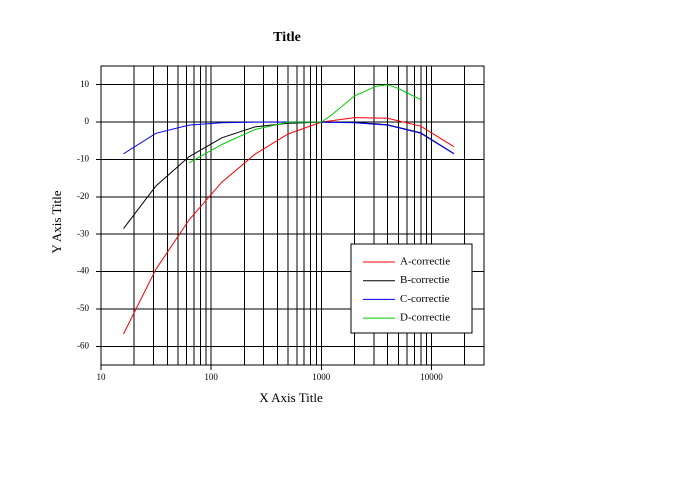 The height and width of the screenshot is (480, 680). I want to click on legend-label: A-correctie, so click(425, 262).